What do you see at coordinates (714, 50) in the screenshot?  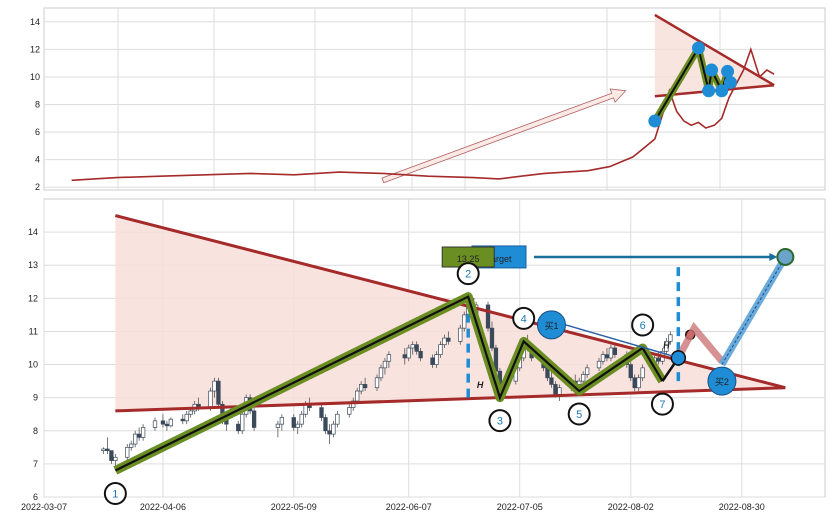 I see `overview-resistance-line` at bounding box center [714, 50].